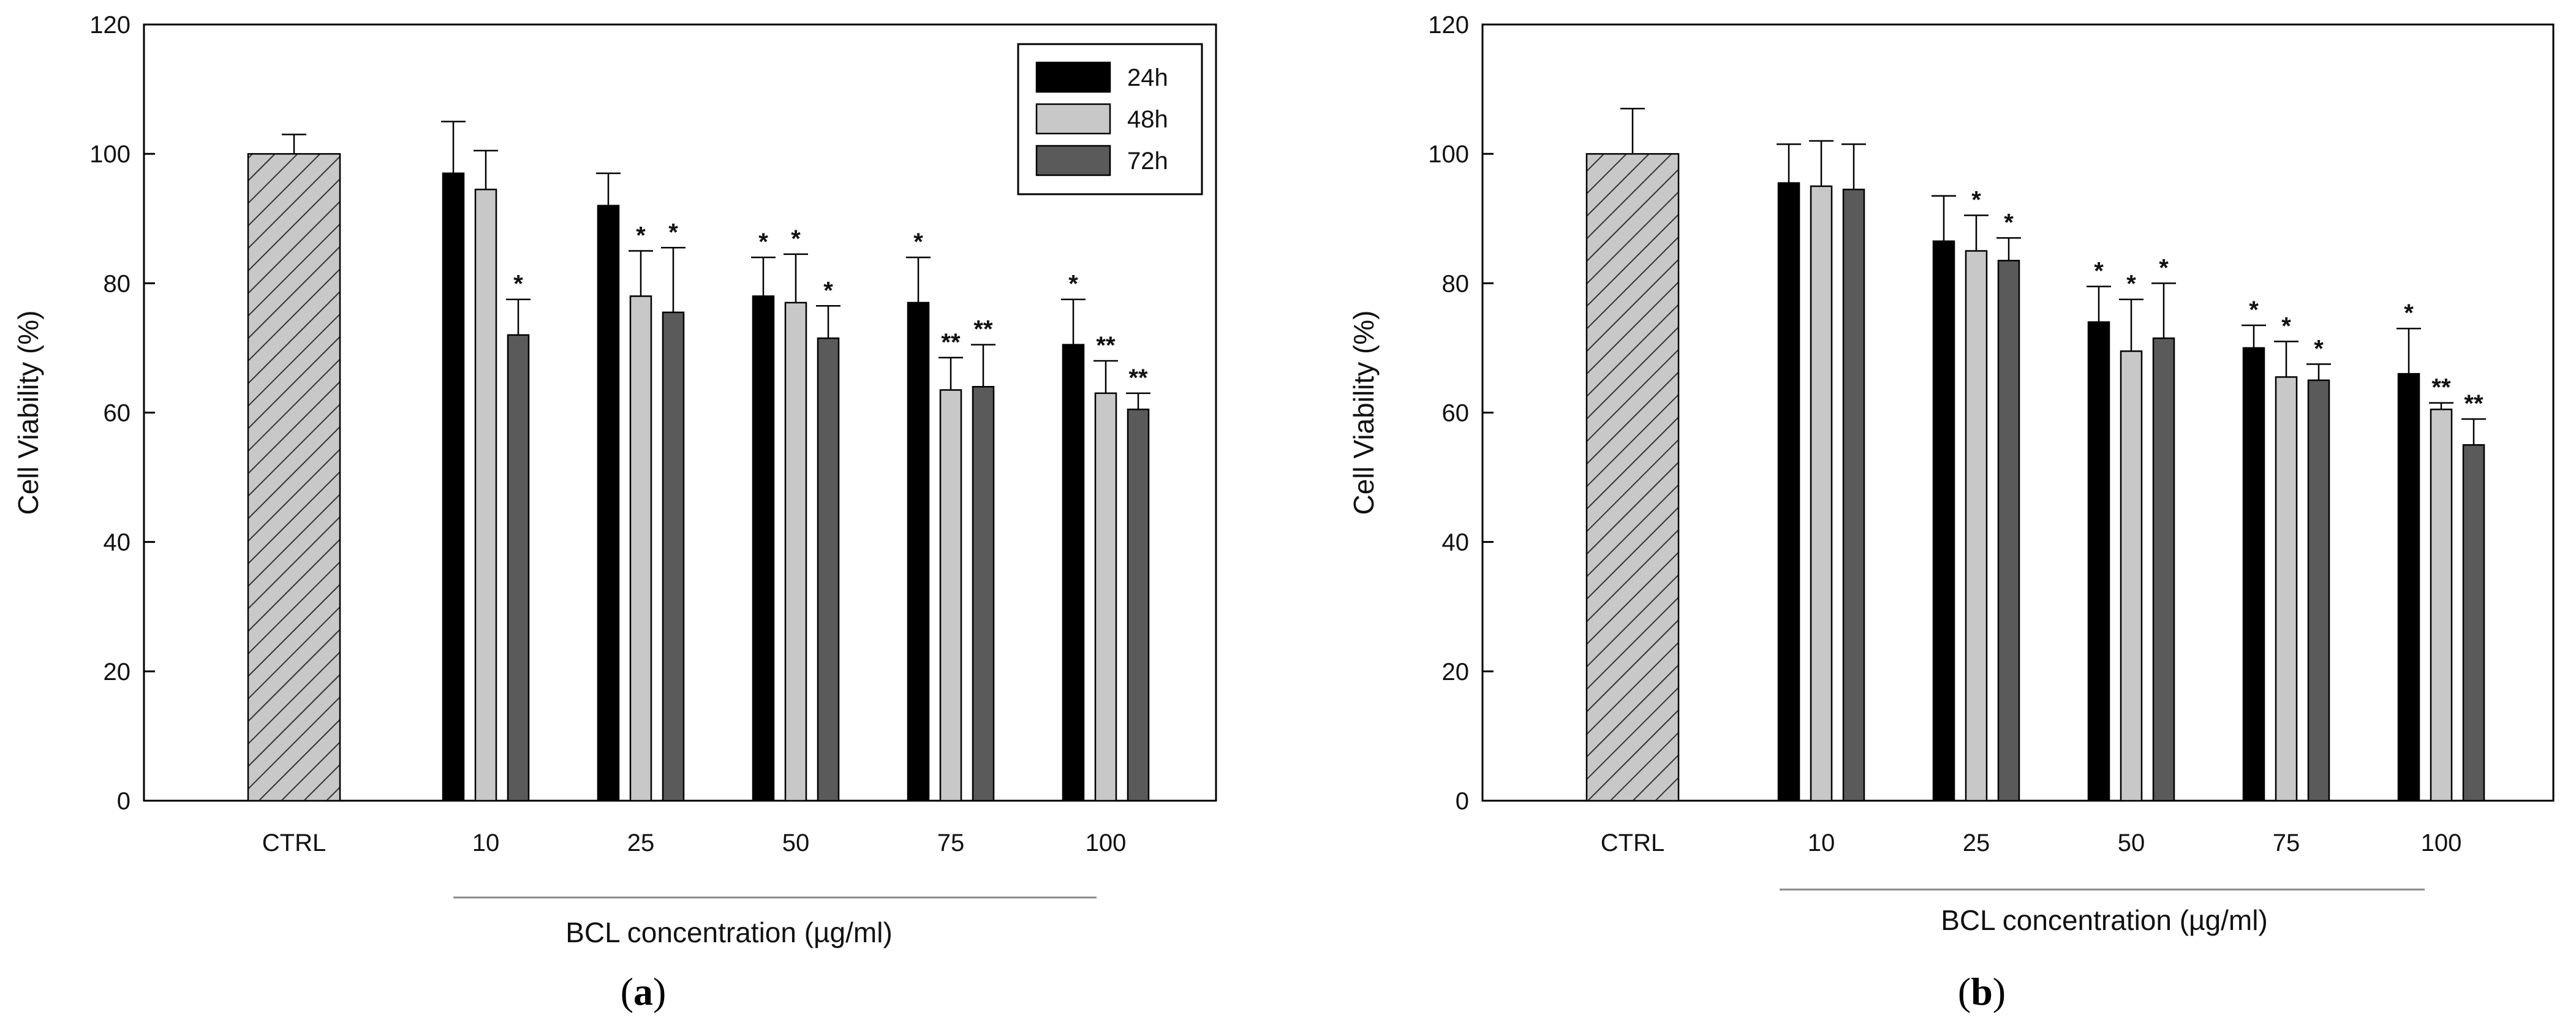  I want to click on legend-swatch-24h, so click(1073, 77).